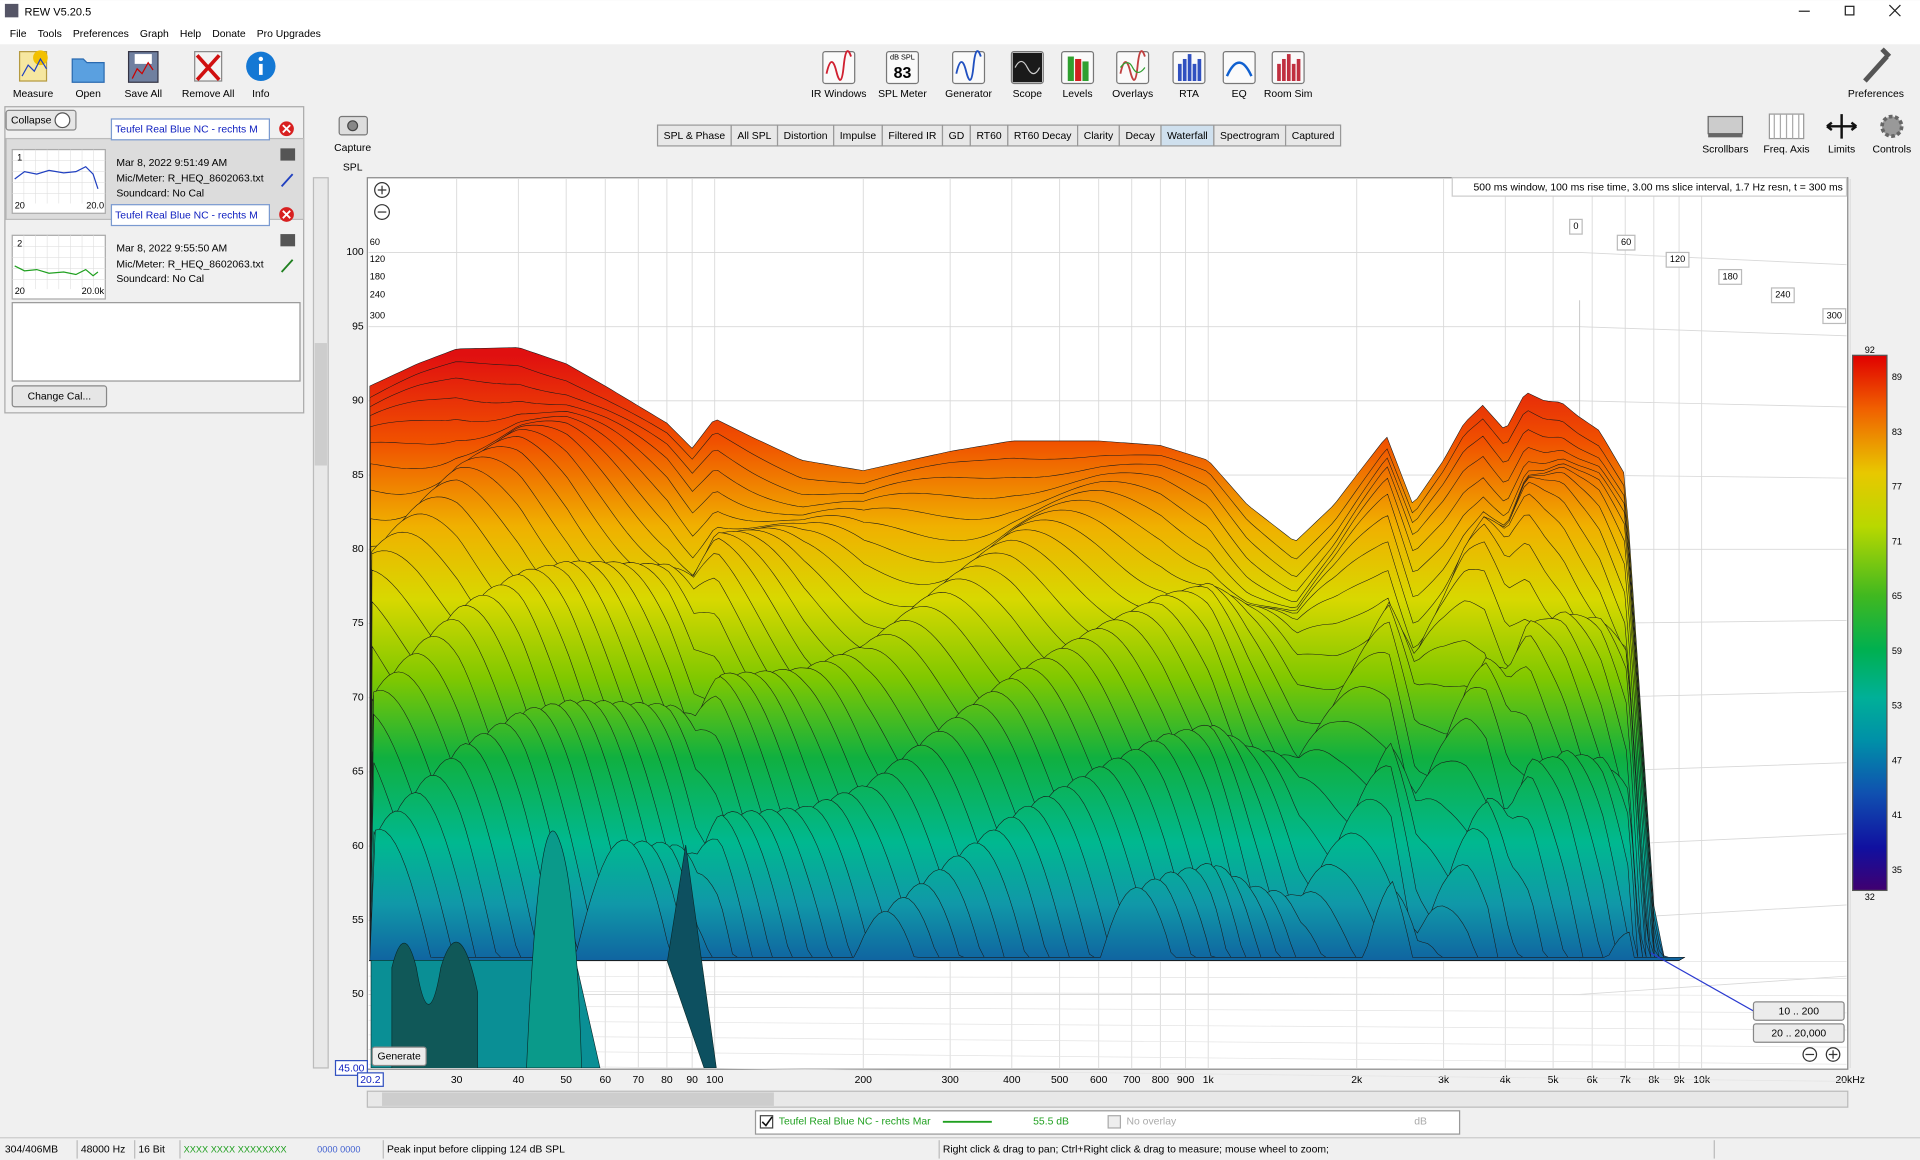 The height and width of the screenshot is (1160, 1920). What do you see at coordinates (960, 12) in the screenshot?
I see `title-bar` at bounding box center [960, 12].